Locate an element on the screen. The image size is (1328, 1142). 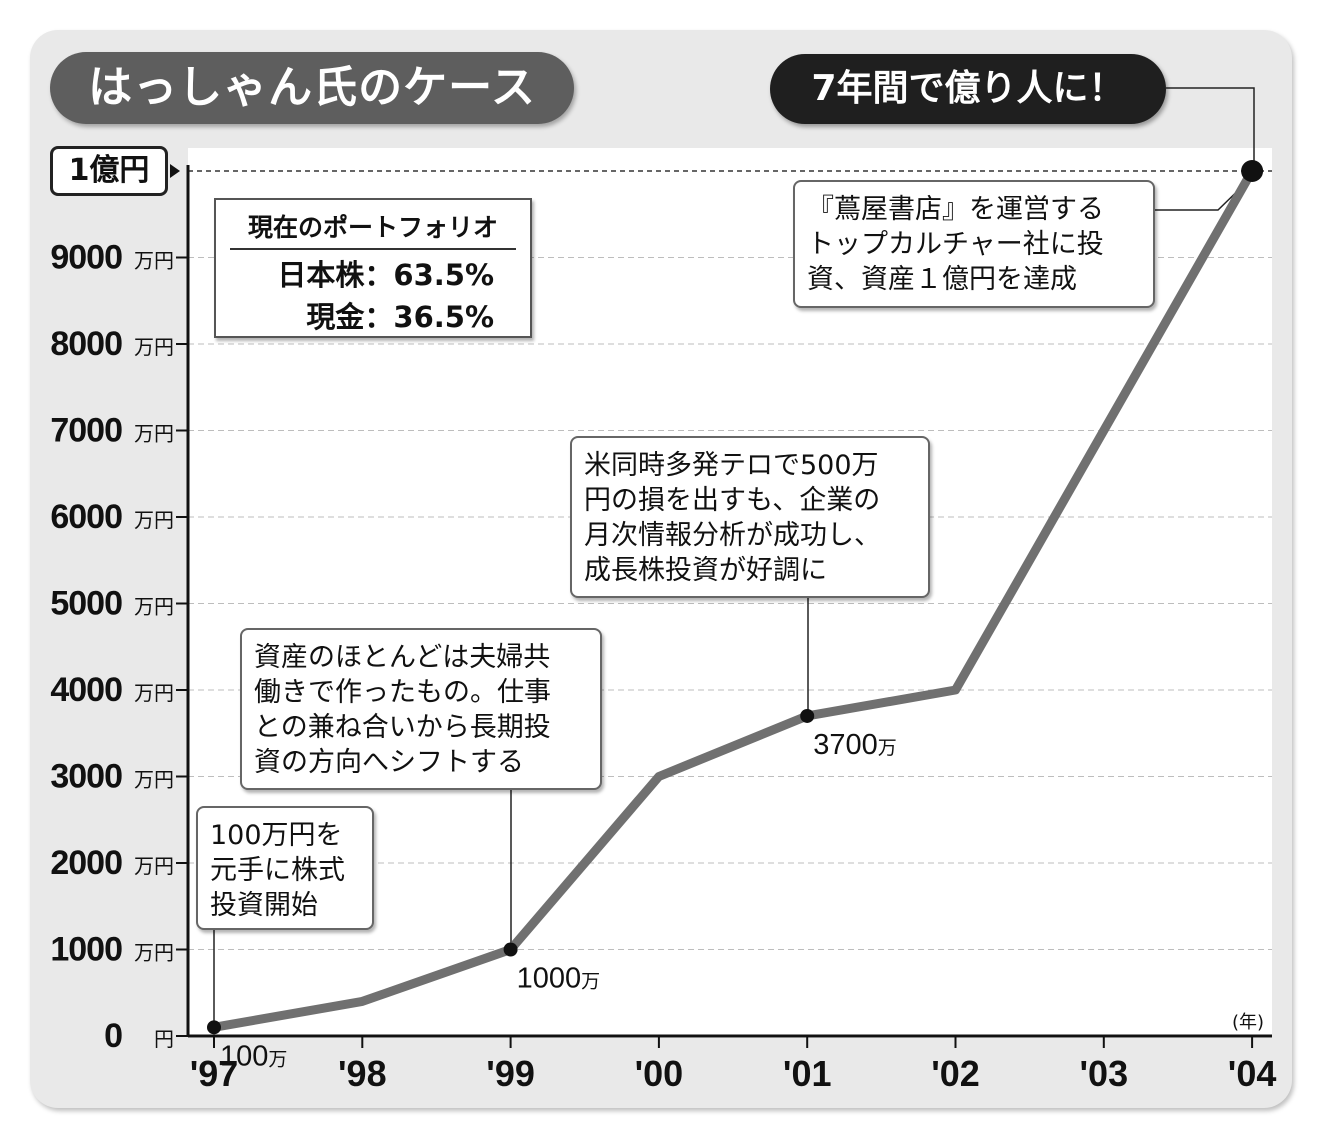
y-tick-label: 7000 is located at coordinates (86, 431).